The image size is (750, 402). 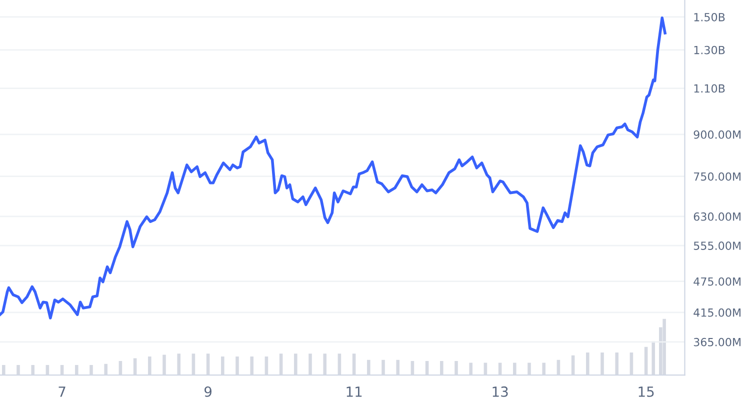 What do you see at coordinates (709, 88) in the screenshot?
I see `y-tick-label: 1.10B` at bounding box center [709, 88].